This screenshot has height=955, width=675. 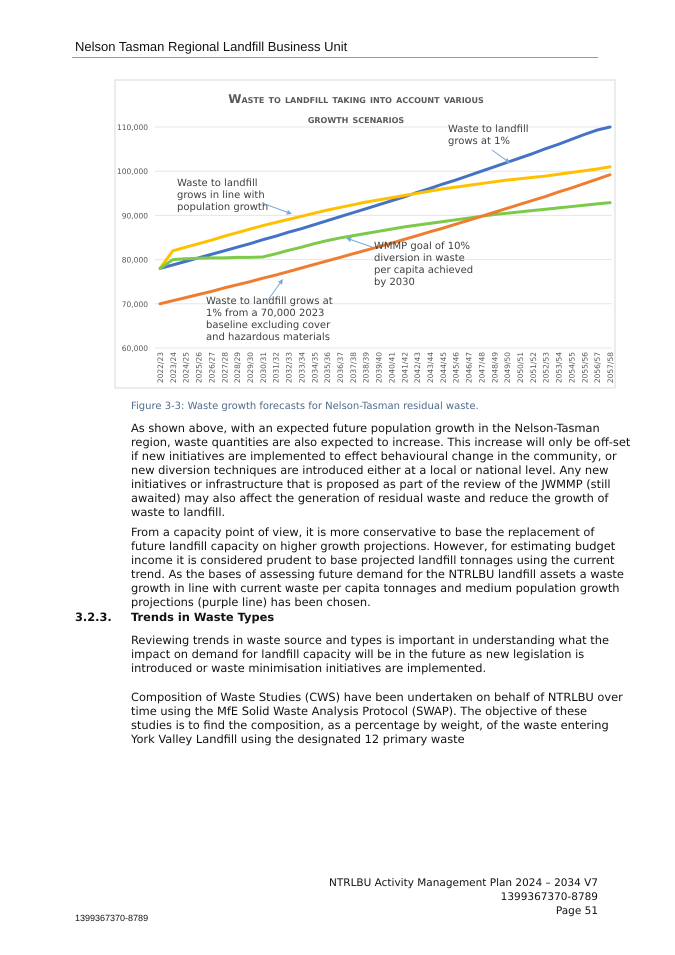 What do you see at coordinates (305, 407) in the screenshot?
I see `caption: Figure 3-3: Waste growth forecasts for Nelson-Tasman residual waste.` at bounding box center [305, 407].